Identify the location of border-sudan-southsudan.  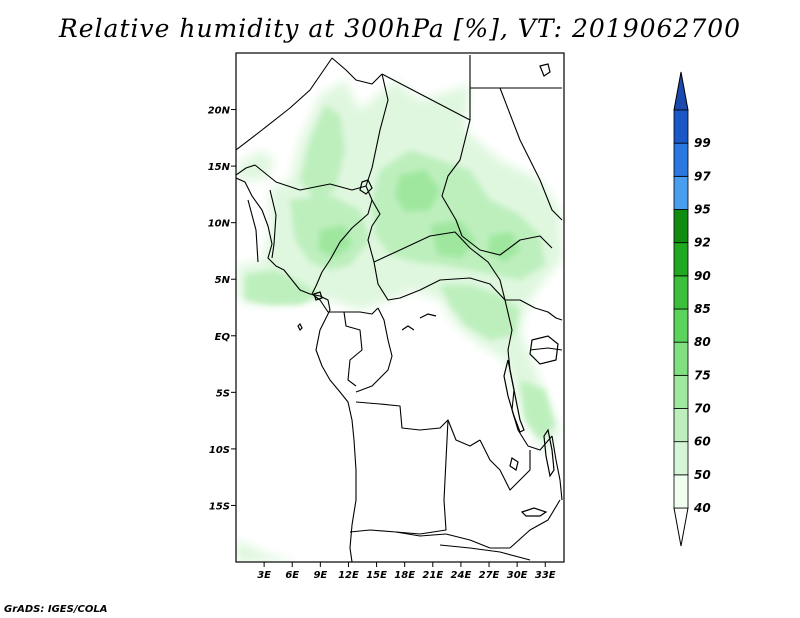
(507, 245).